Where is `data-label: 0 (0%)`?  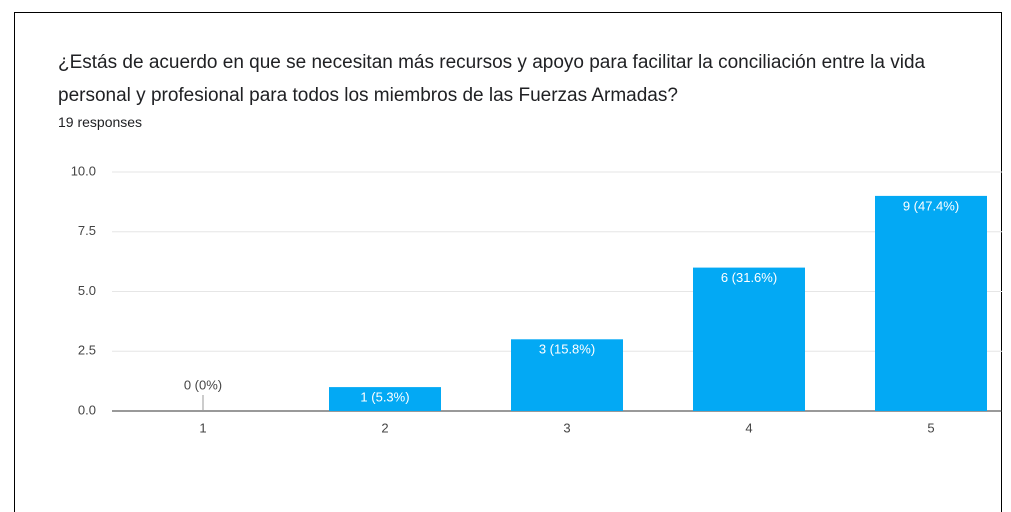 data-label: 0 (0%) is located at coordinates (203, 384).